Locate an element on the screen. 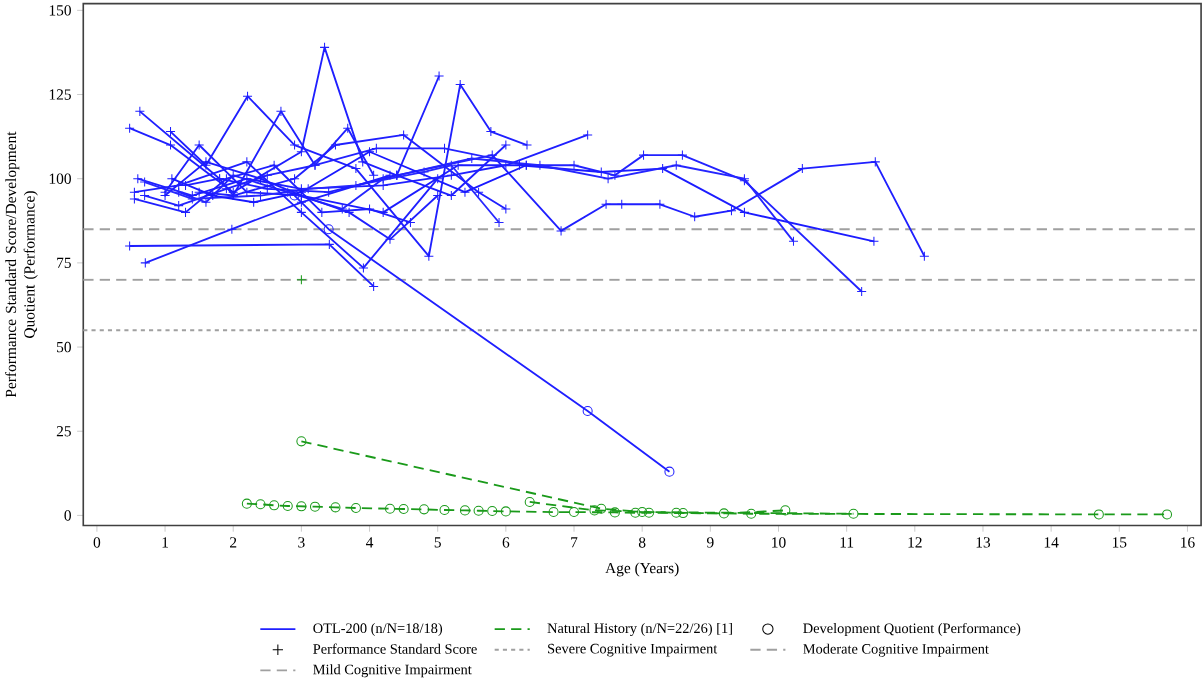 This screenshot has width=1202, height=685. x-tick-label: 8 is located at coordinates (642, 542).